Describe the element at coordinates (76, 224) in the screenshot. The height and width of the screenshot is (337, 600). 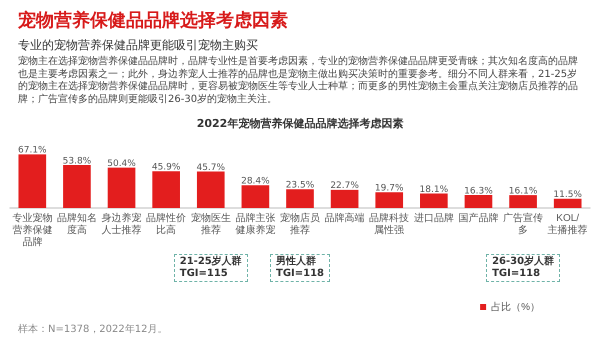
I see `x-tick-label: 品牌知名度高` at that location.